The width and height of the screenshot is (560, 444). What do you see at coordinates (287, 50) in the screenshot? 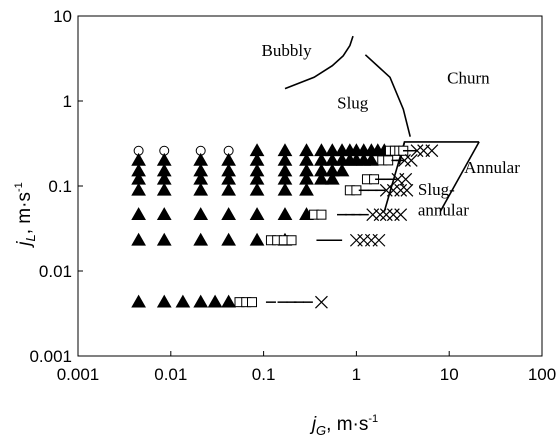
I see `region-label: Bubbly` at bounding box center [287, 50].